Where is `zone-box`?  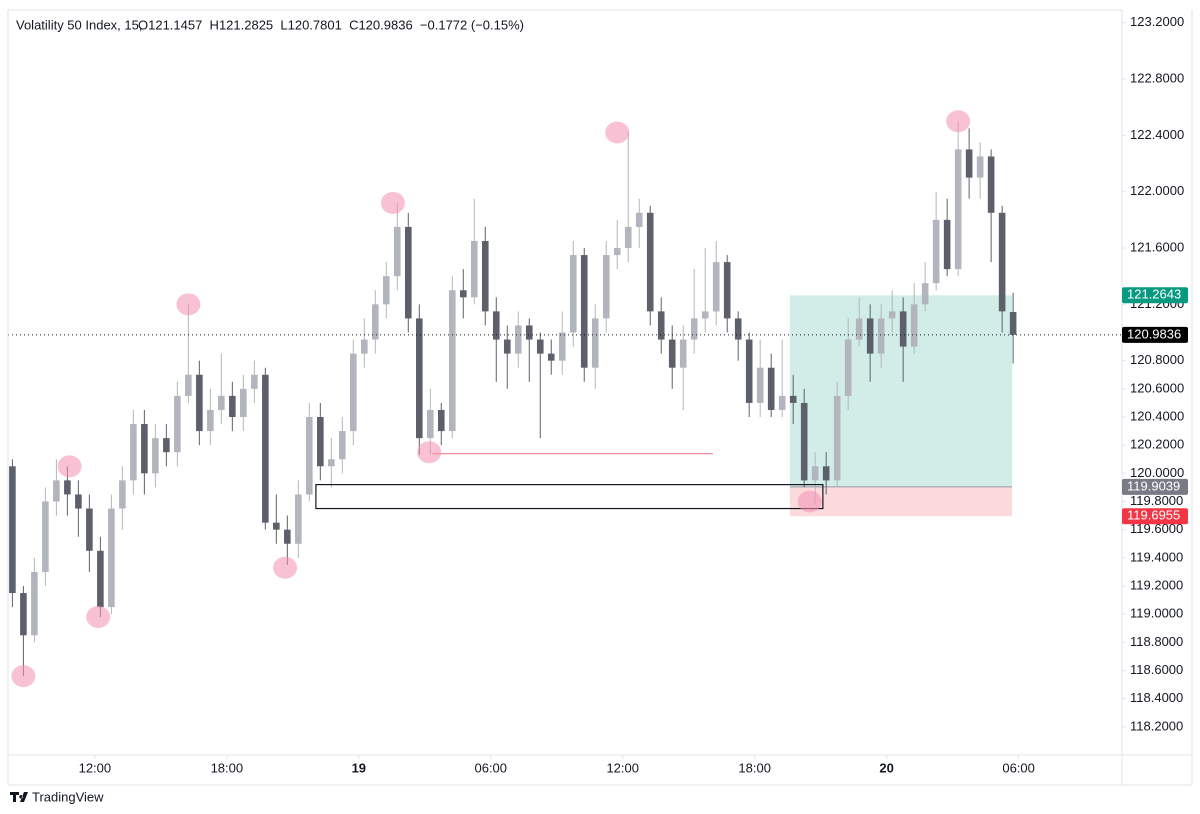
zone-box is located at coordinates (569, 497).